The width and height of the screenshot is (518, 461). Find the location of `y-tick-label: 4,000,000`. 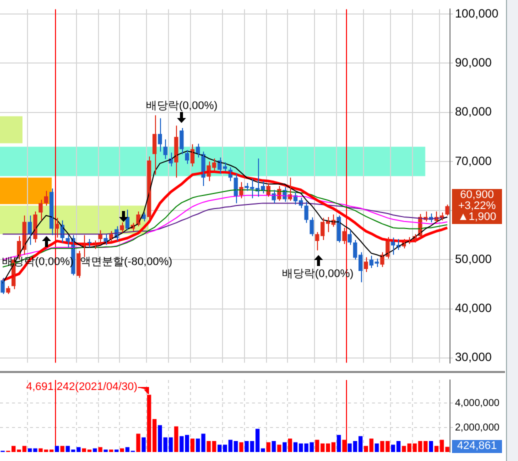

y-tick-label: 4,000,000 is located at coordinates (477, 403).